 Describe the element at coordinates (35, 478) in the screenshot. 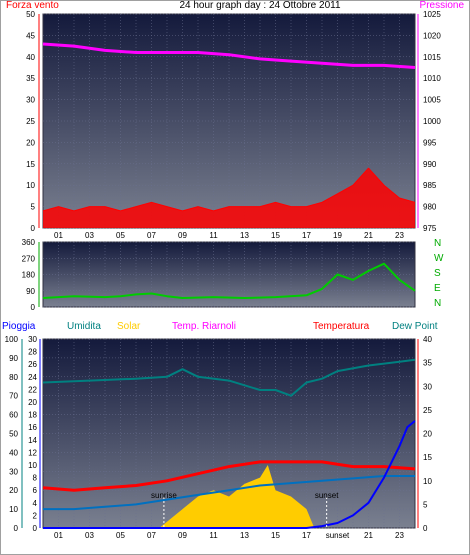

I see `rain-y-tick-8: 8` at that location.